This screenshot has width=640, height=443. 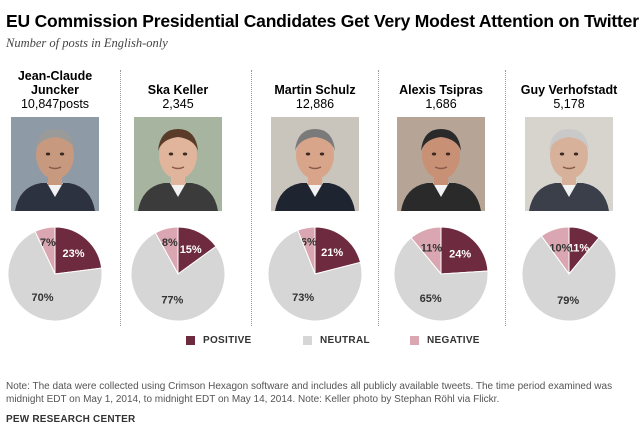 I want to click on sentiment-pie: 24% 11% 65%, so click(x=441, y=274).